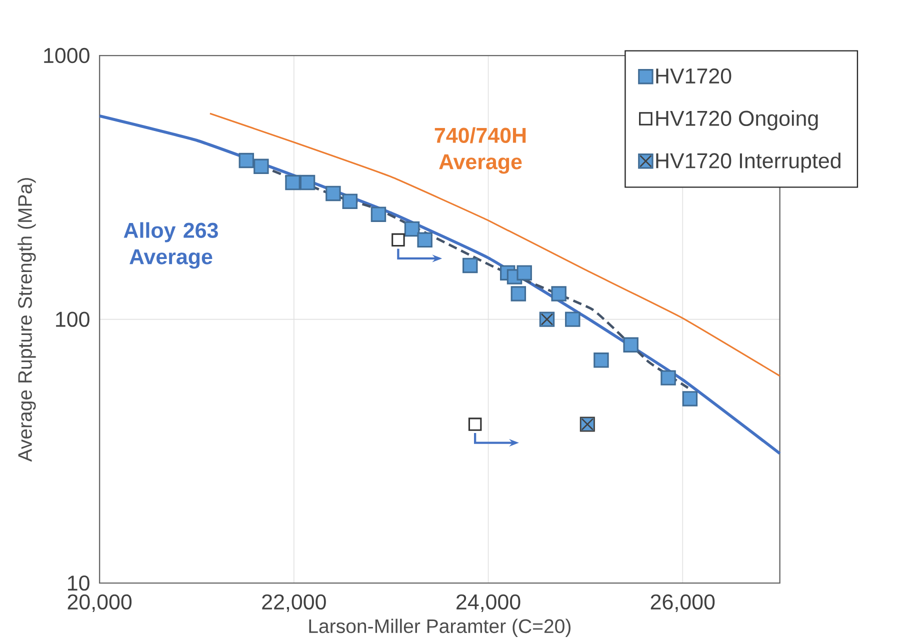 The image size is (902, 639). Describe the element at coordinates (67, 56) in the screenshot. I see `y-tick-label: 1000` at that location.